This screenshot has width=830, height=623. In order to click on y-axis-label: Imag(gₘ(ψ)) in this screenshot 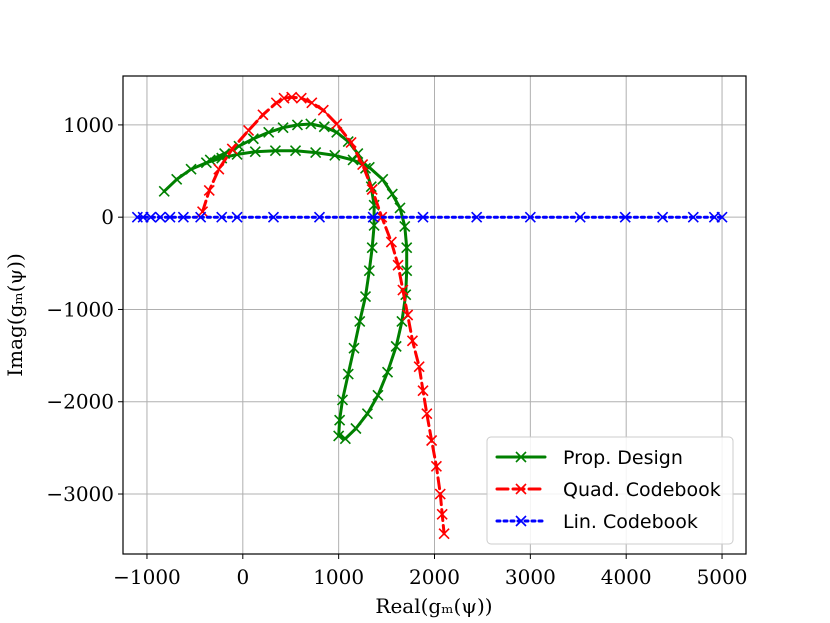, I will do `click(15, 315)`.